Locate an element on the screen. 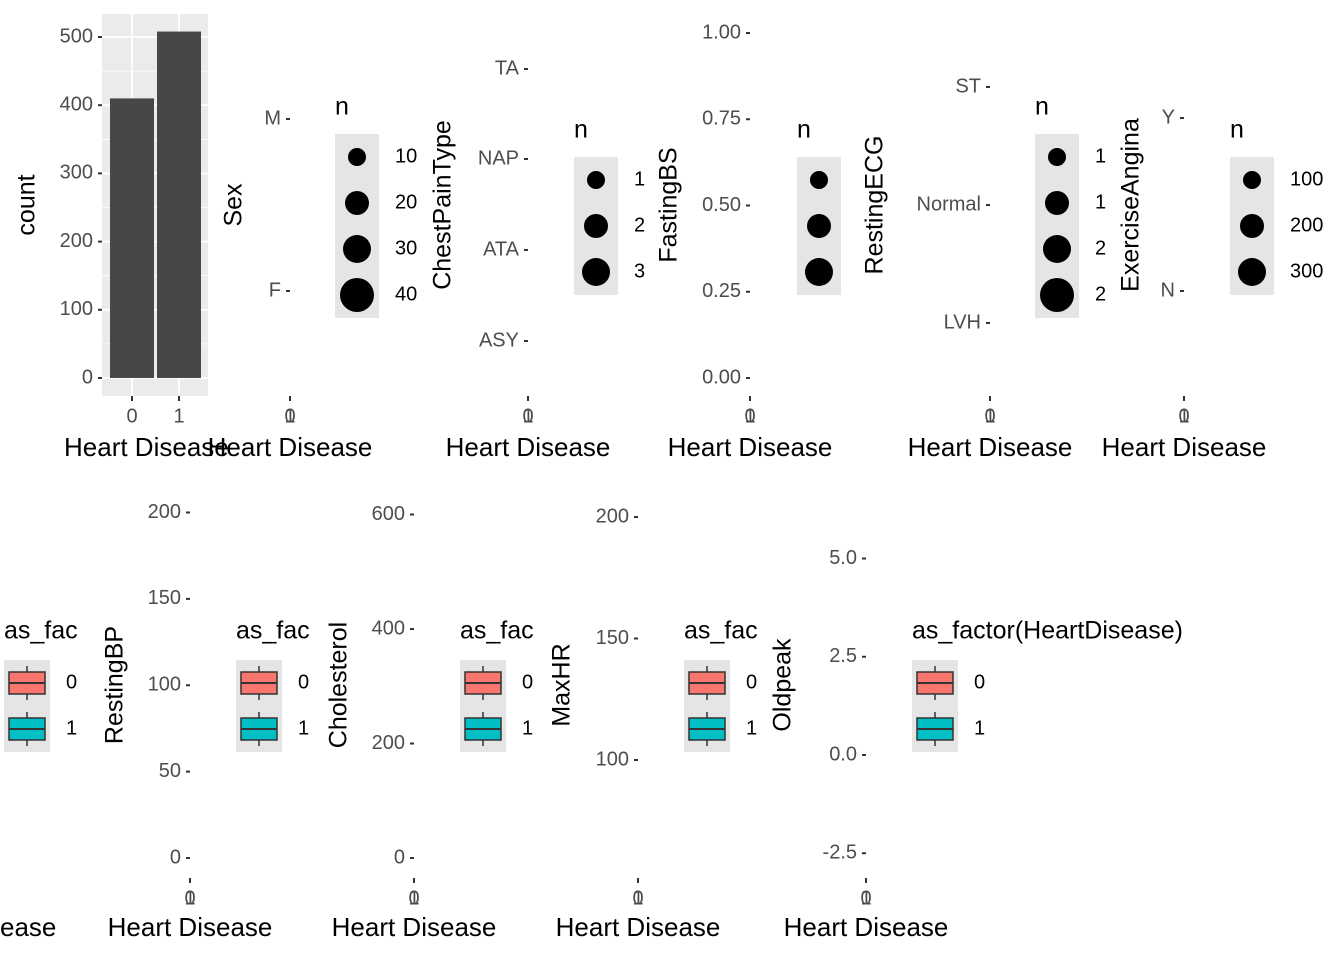 This screenshot has height=960, width=1344. count-x-axis-title: Heart Disease is located at coordinates (146, 447).